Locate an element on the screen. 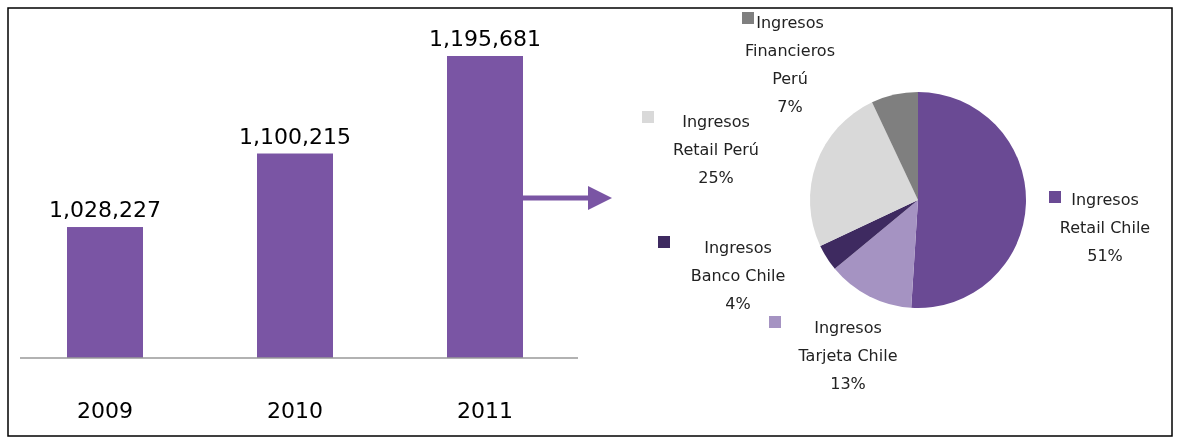 The width and height of the screenshot is (1184, 440). data-label: 1,028,227 is located at coordinates (105, 210).